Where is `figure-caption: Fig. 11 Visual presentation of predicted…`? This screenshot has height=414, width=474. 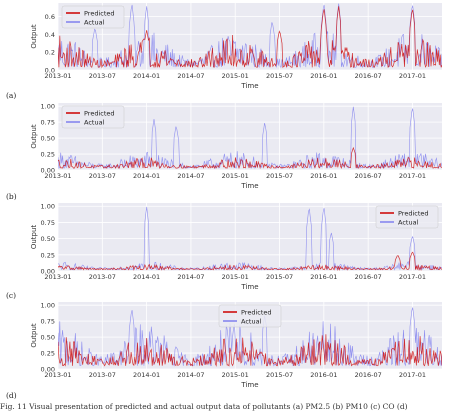
figure-caption: Fig. 11 Visual presentation of predicted… is located at coordinates (204, 406).